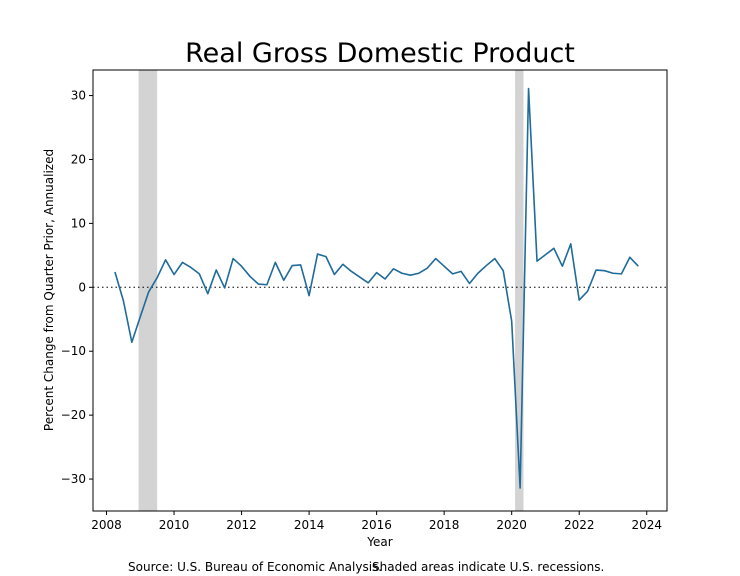 This screenshot has height=576, width=740. What do you see at coordinates (379, 542) in the screenshot?
I see `x-axis-label: Year` at bounding box center [379, 542].